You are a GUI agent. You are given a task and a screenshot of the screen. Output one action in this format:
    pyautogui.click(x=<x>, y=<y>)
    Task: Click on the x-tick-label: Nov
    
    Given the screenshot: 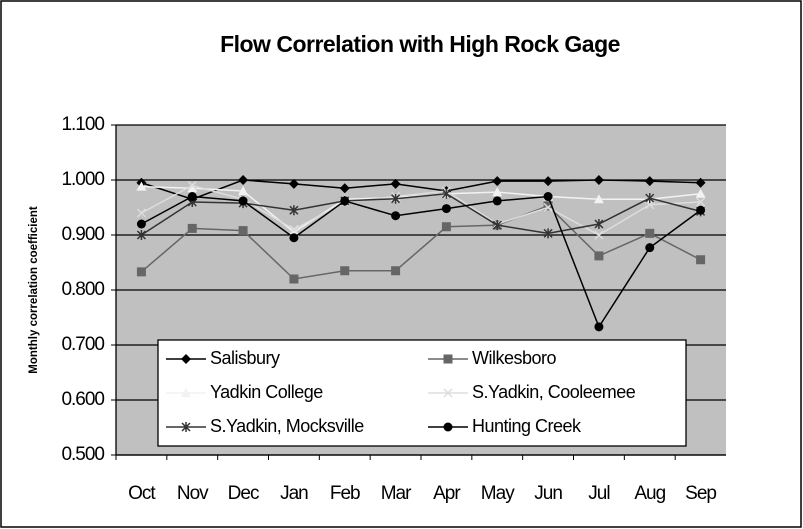 What is the action you would take?
    pyautogui.click(x=193, y=493)
    